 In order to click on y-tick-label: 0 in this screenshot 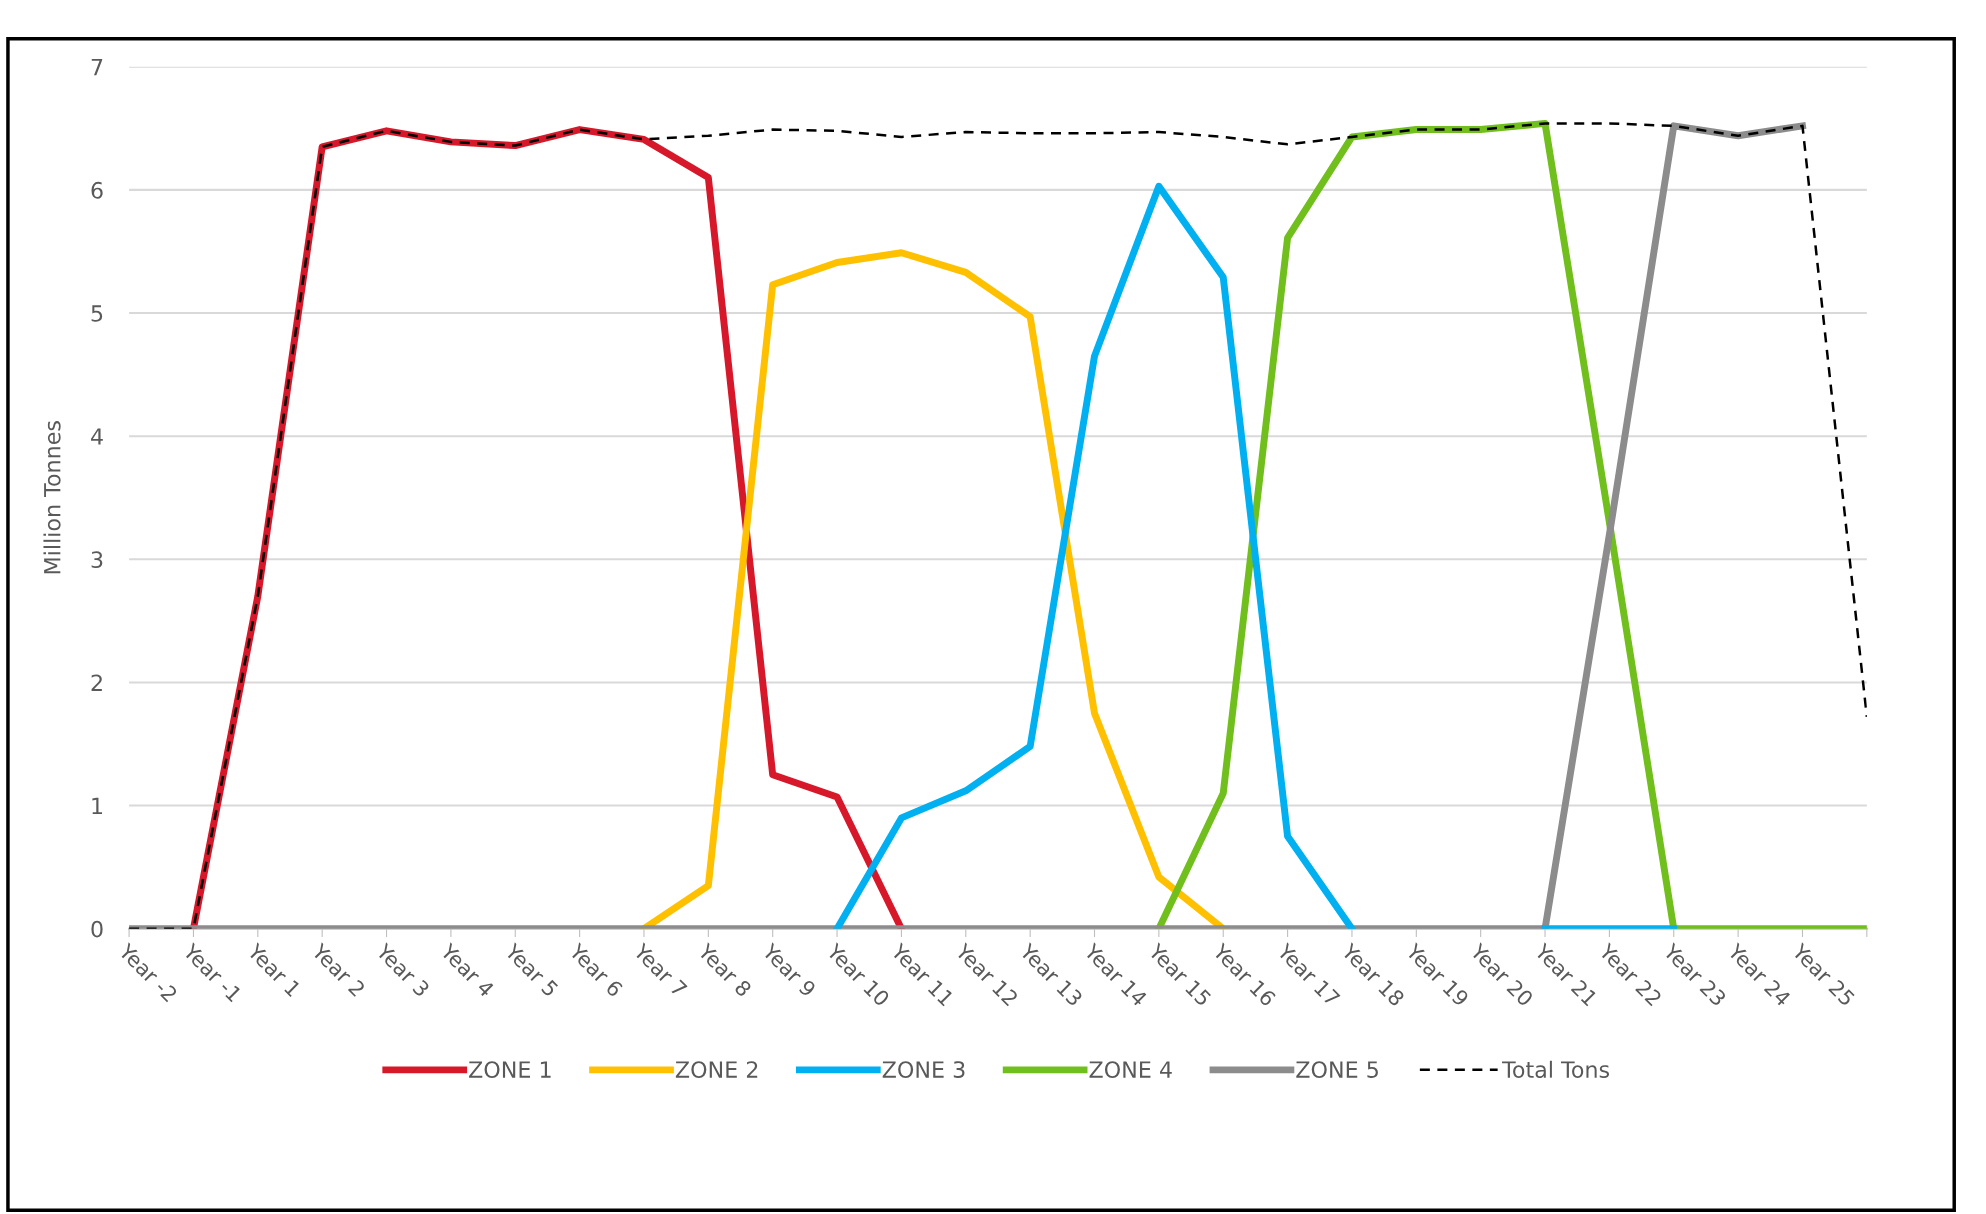, I will do `click(97, 929)`.